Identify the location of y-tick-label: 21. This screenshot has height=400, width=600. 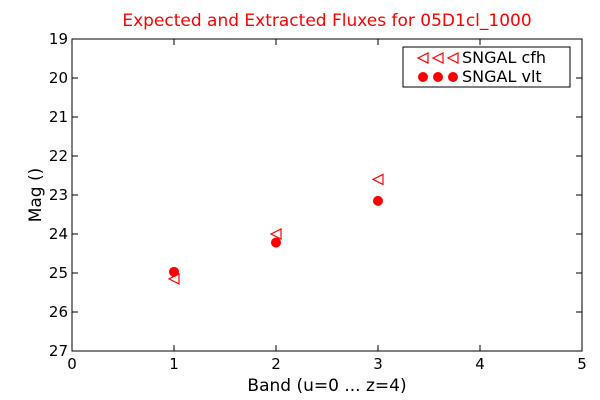
(58, 117).